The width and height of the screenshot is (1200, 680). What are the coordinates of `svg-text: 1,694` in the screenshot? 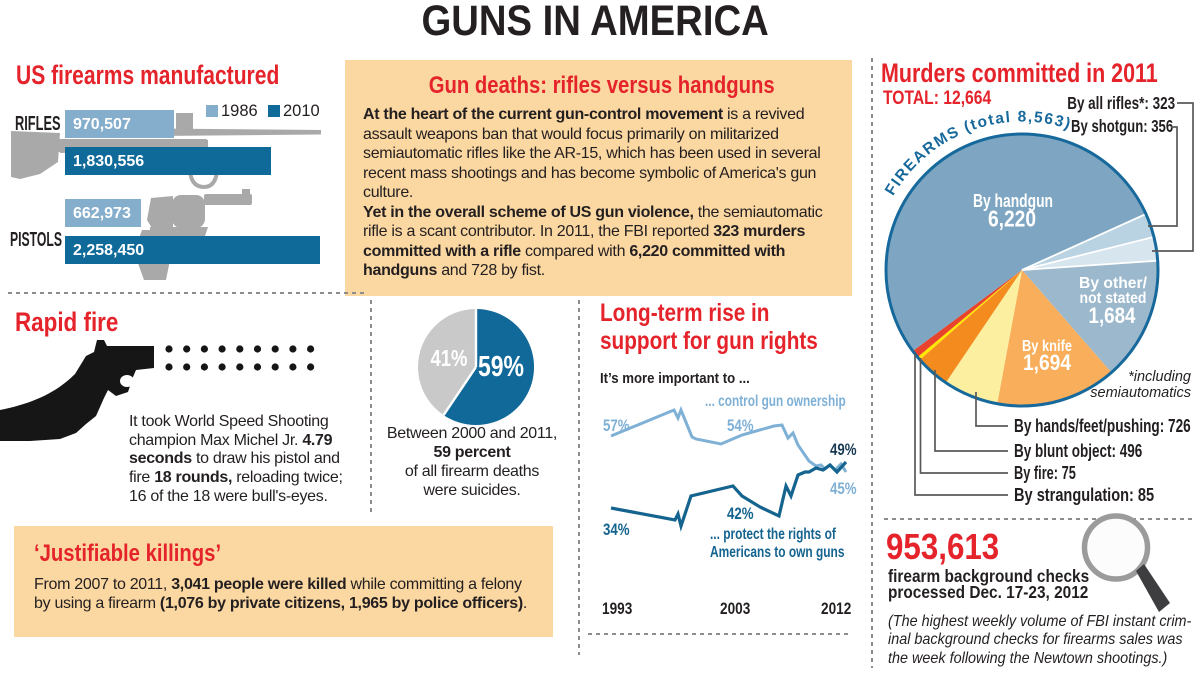 It's located at (1047, 362).